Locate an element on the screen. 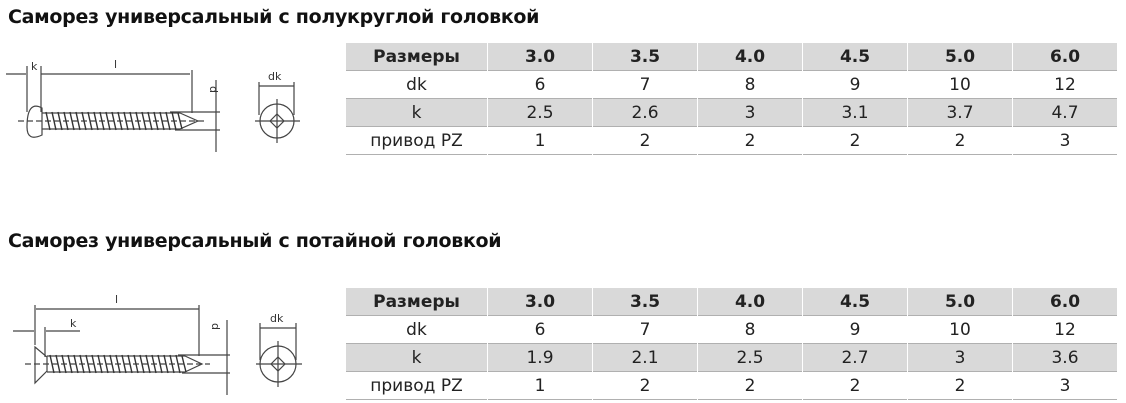  thread-lines-countersunk is located at coordinates (118, 364).